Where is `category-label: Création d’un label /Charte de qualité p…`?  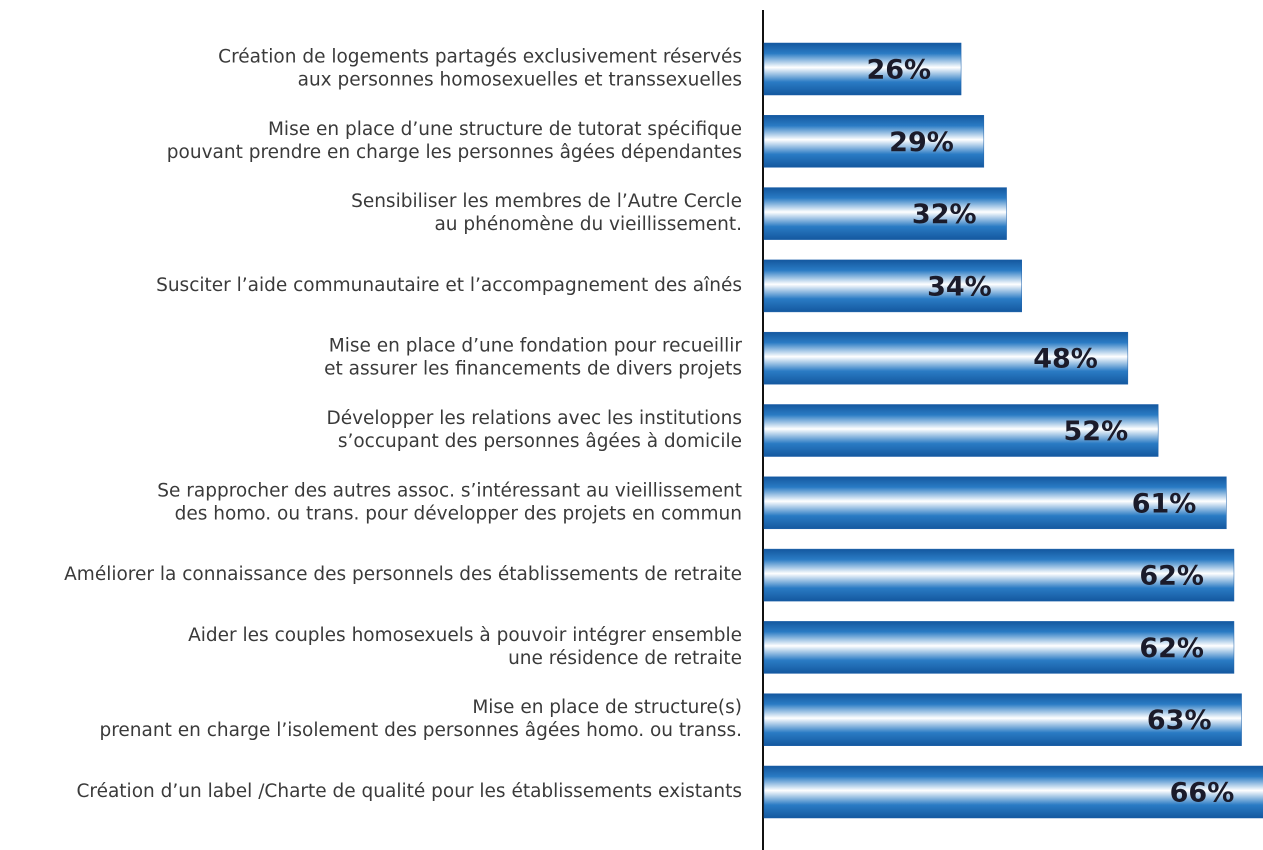 category-label: Création d’un label /Charte de qualité p… is located at coordinates (409, 791).